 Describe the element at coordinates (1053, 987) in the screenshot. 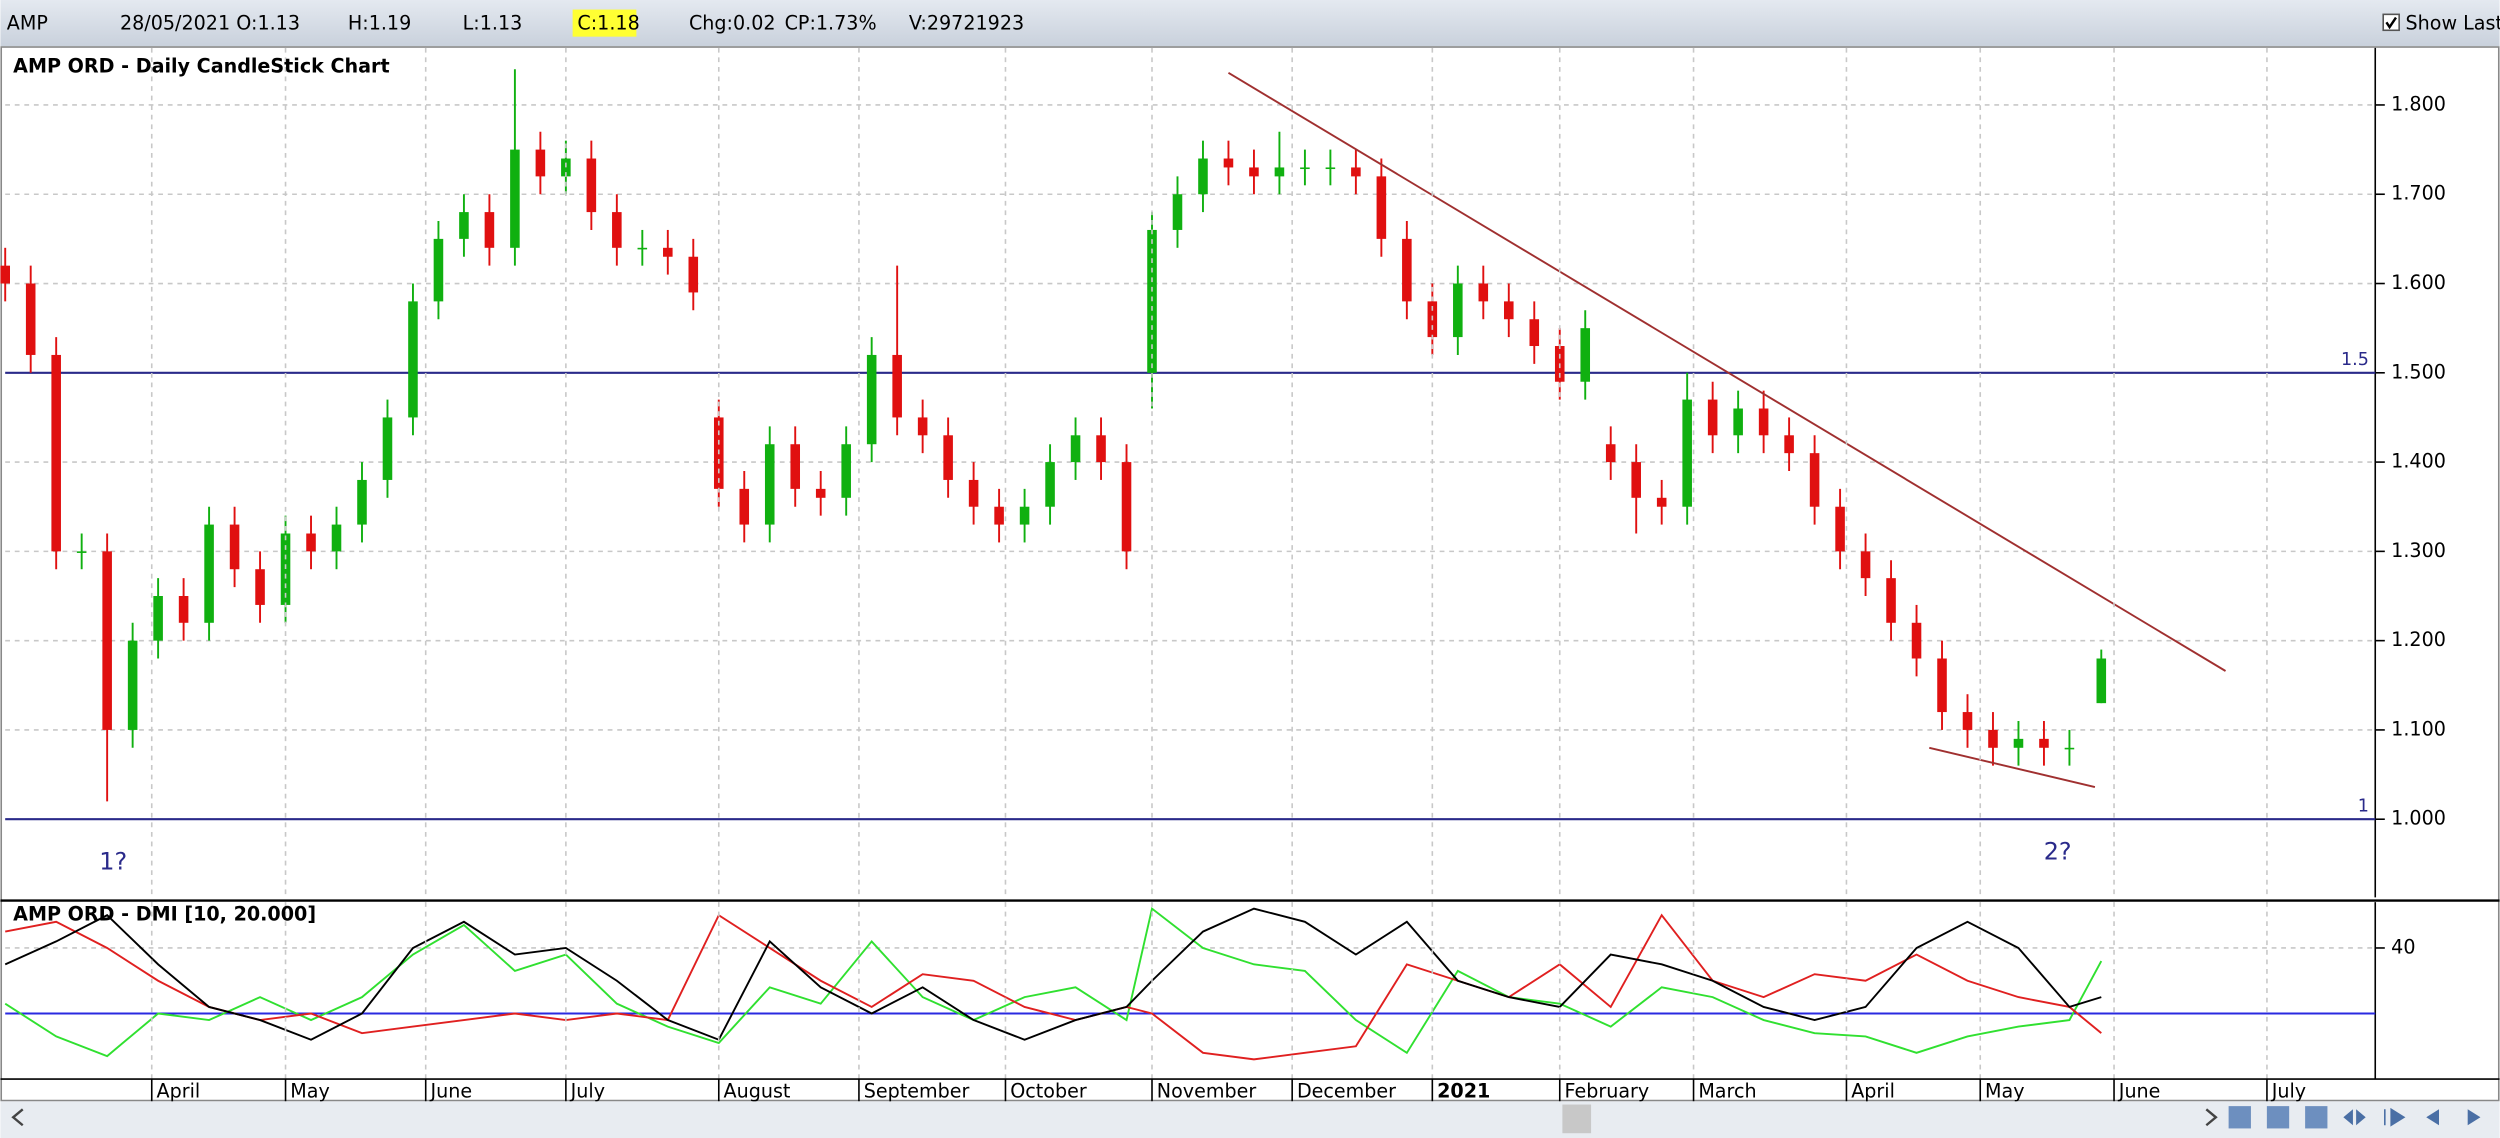

I see `dmi-line` at that location.